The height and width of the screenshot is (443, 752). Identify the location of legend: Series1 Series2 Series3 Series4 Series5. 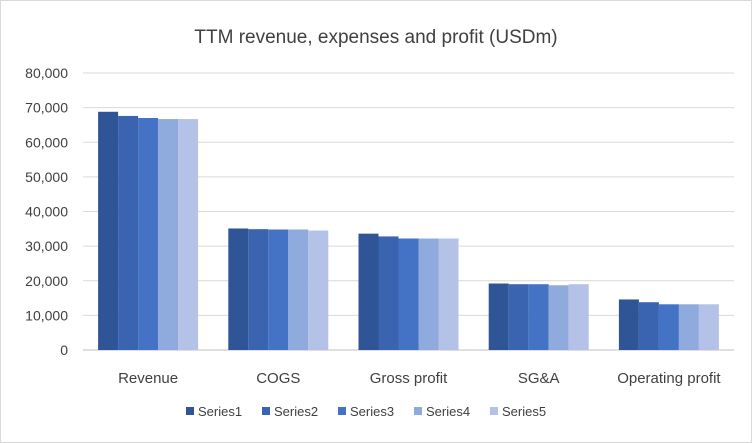
(366, 411).